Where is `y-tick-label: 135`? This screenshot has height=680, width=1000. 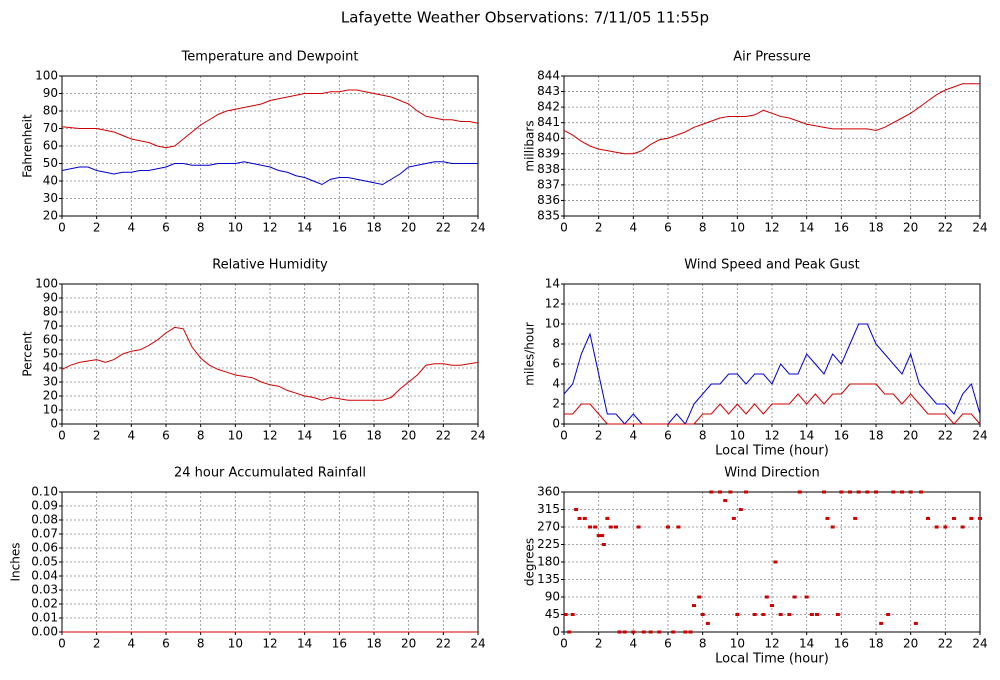 y-tick-label: 135 is located at coordinates (548, 579).